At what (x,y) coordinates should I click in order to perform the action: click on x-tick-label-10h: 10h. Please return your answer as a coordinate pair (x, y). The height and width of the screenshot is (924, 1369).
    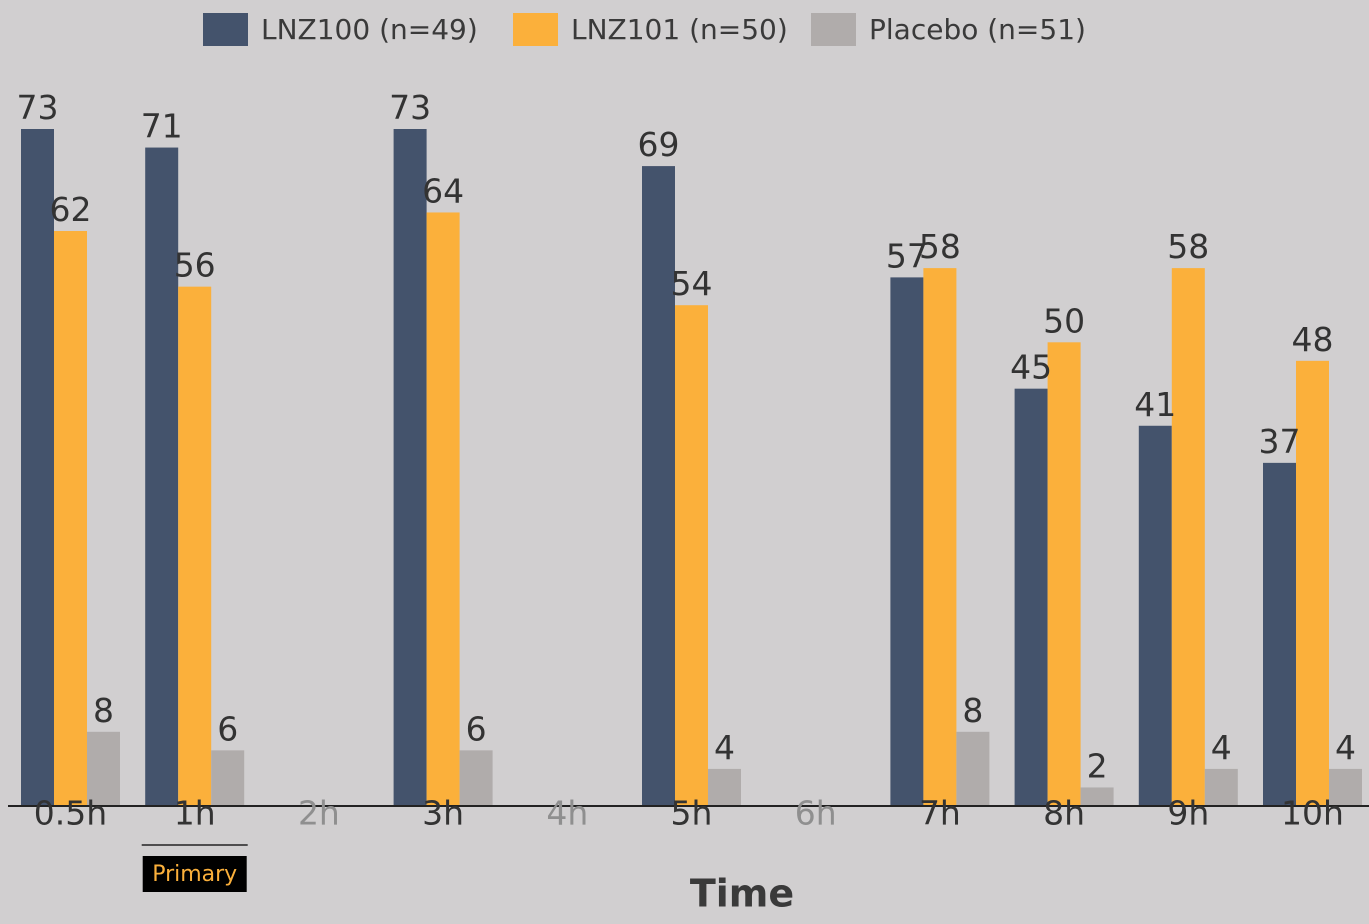
    Looking at the image, I should click on (1312, 813).